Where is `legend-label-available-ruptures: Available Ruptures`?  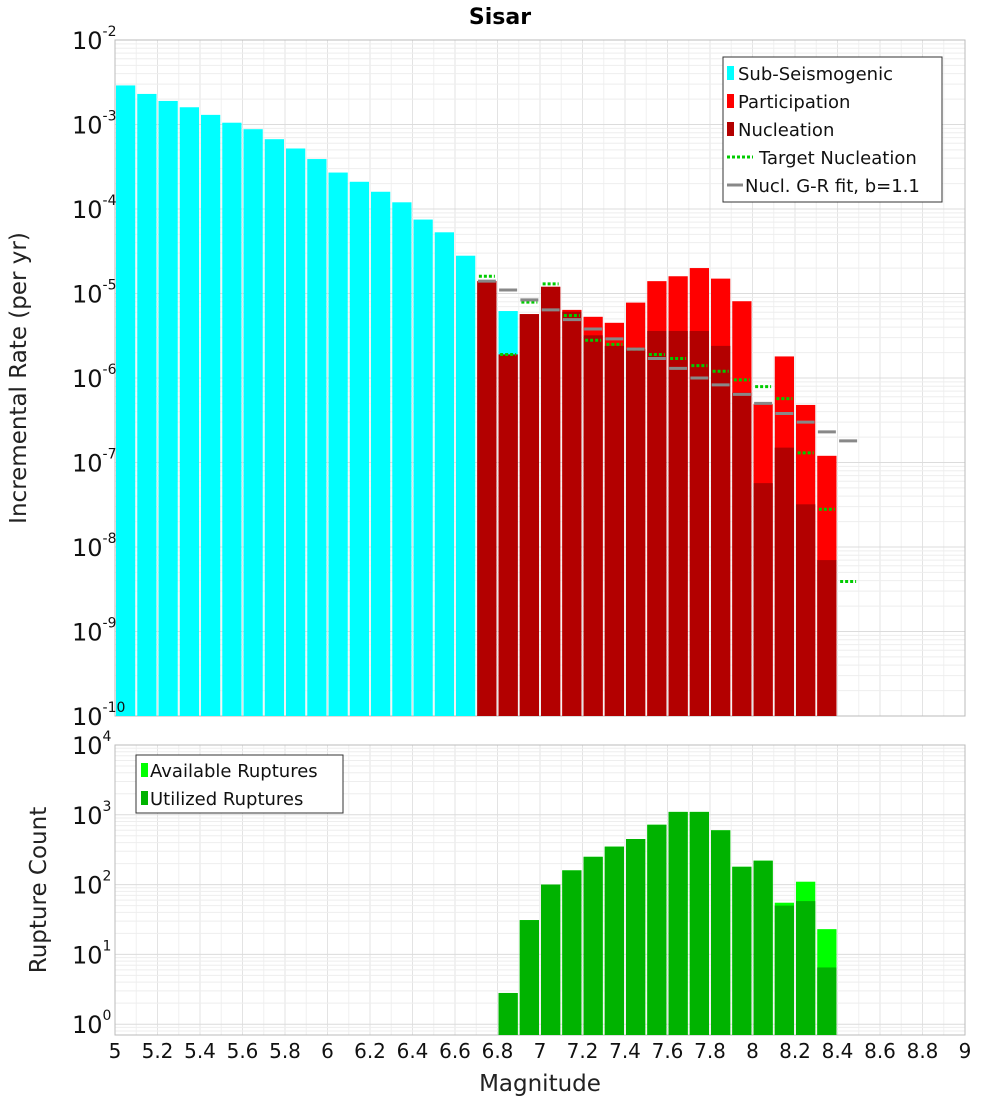
legend-label-available-ruptures: Available Ruptures is located at coordinates (234, 771).